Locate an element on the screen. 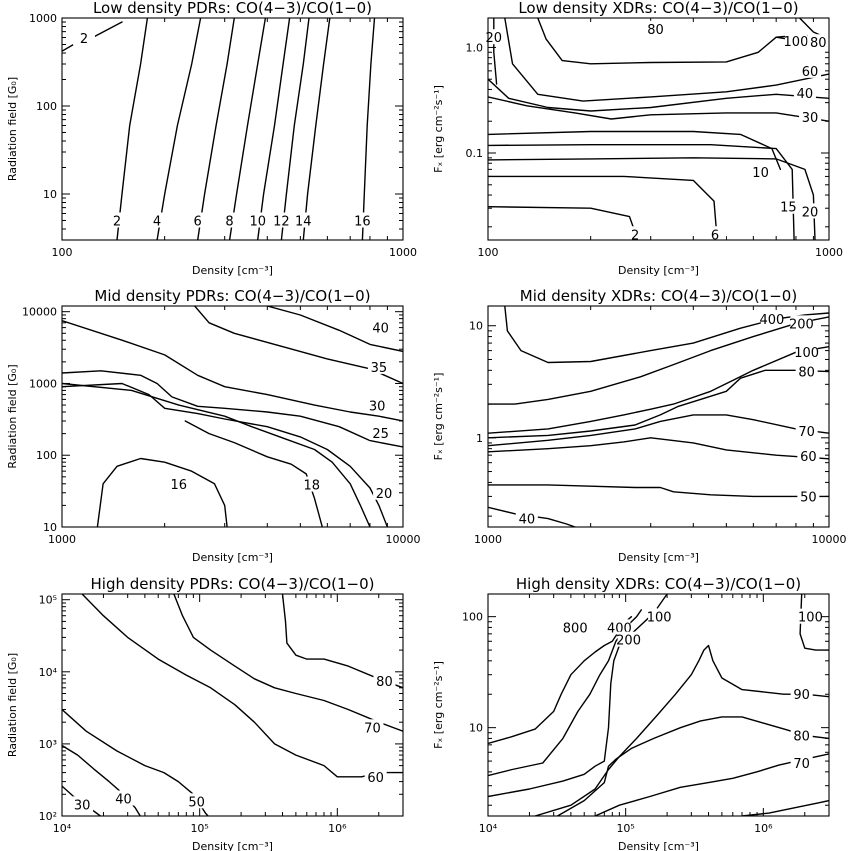 Image resolution: width=851 pixels, height=851 pixels. x-tick-label: 10000 is located at coordinates (403, 539).